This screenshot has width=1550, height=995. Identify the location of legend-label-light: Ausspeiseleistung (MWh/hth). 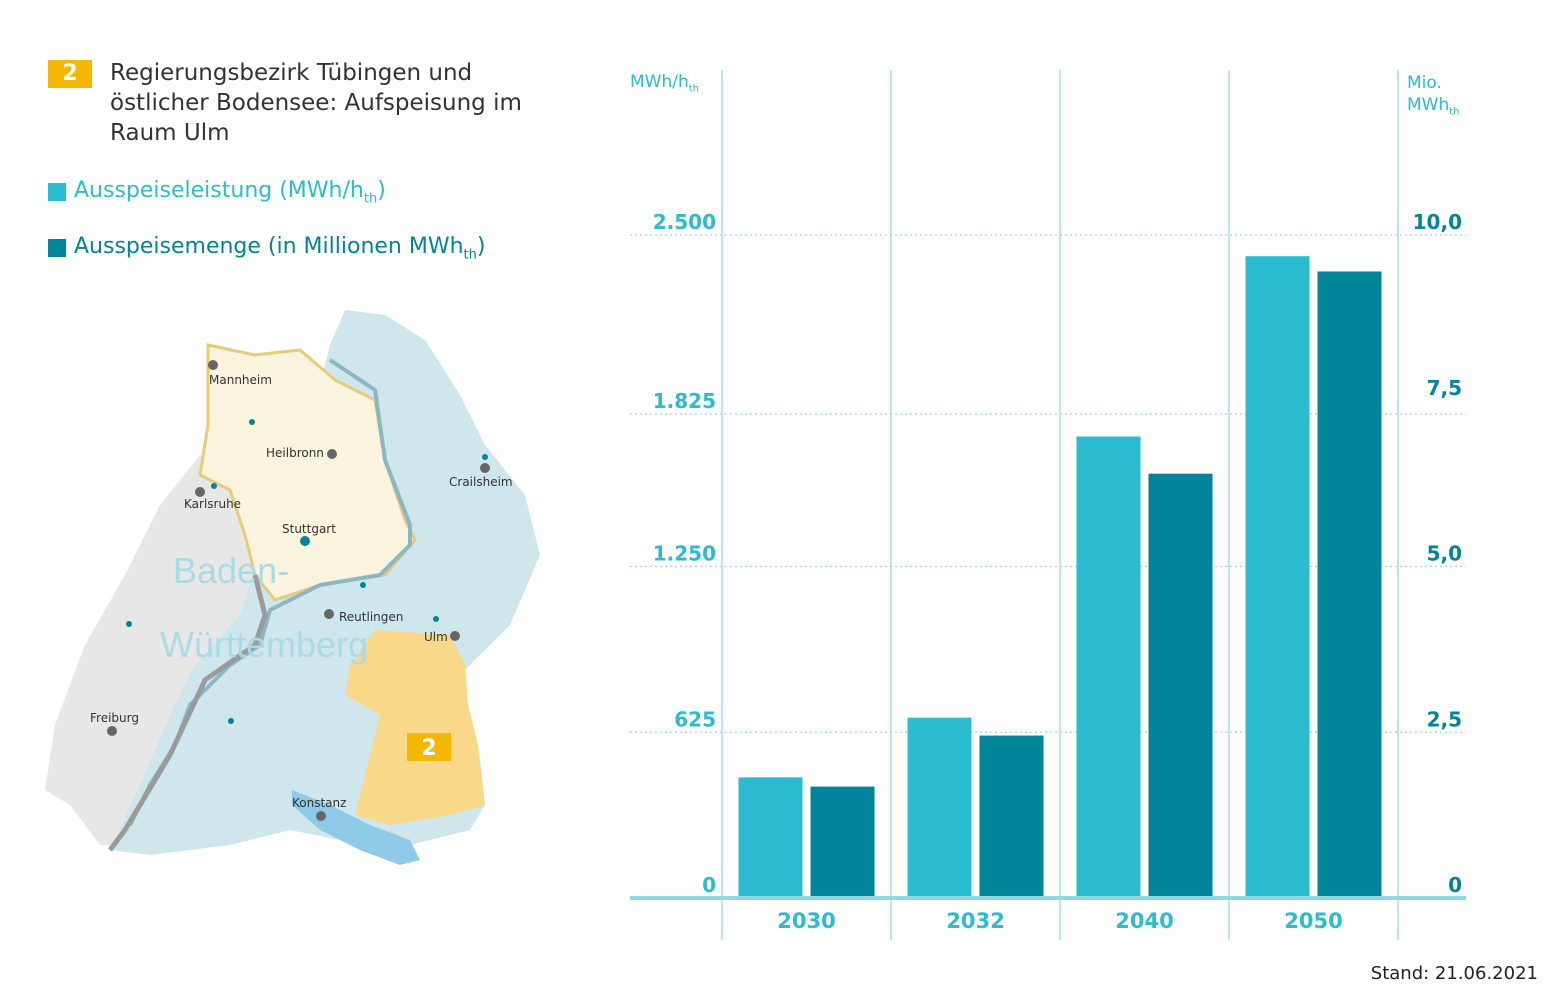
(230, 192).